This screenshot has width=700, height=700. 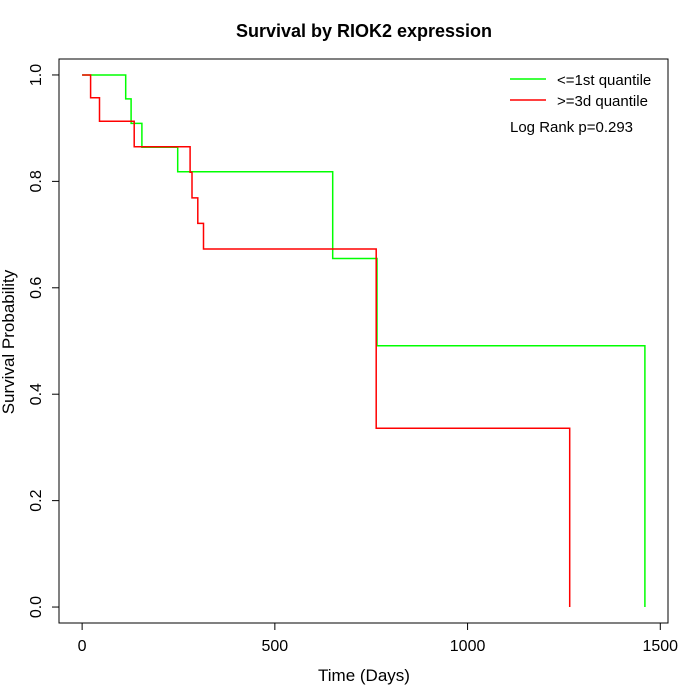 What do you see at coordinates (9, 341) in the screenshot?
I see `y-axis-label: Survival Probability` at bounding box center [9, 341].